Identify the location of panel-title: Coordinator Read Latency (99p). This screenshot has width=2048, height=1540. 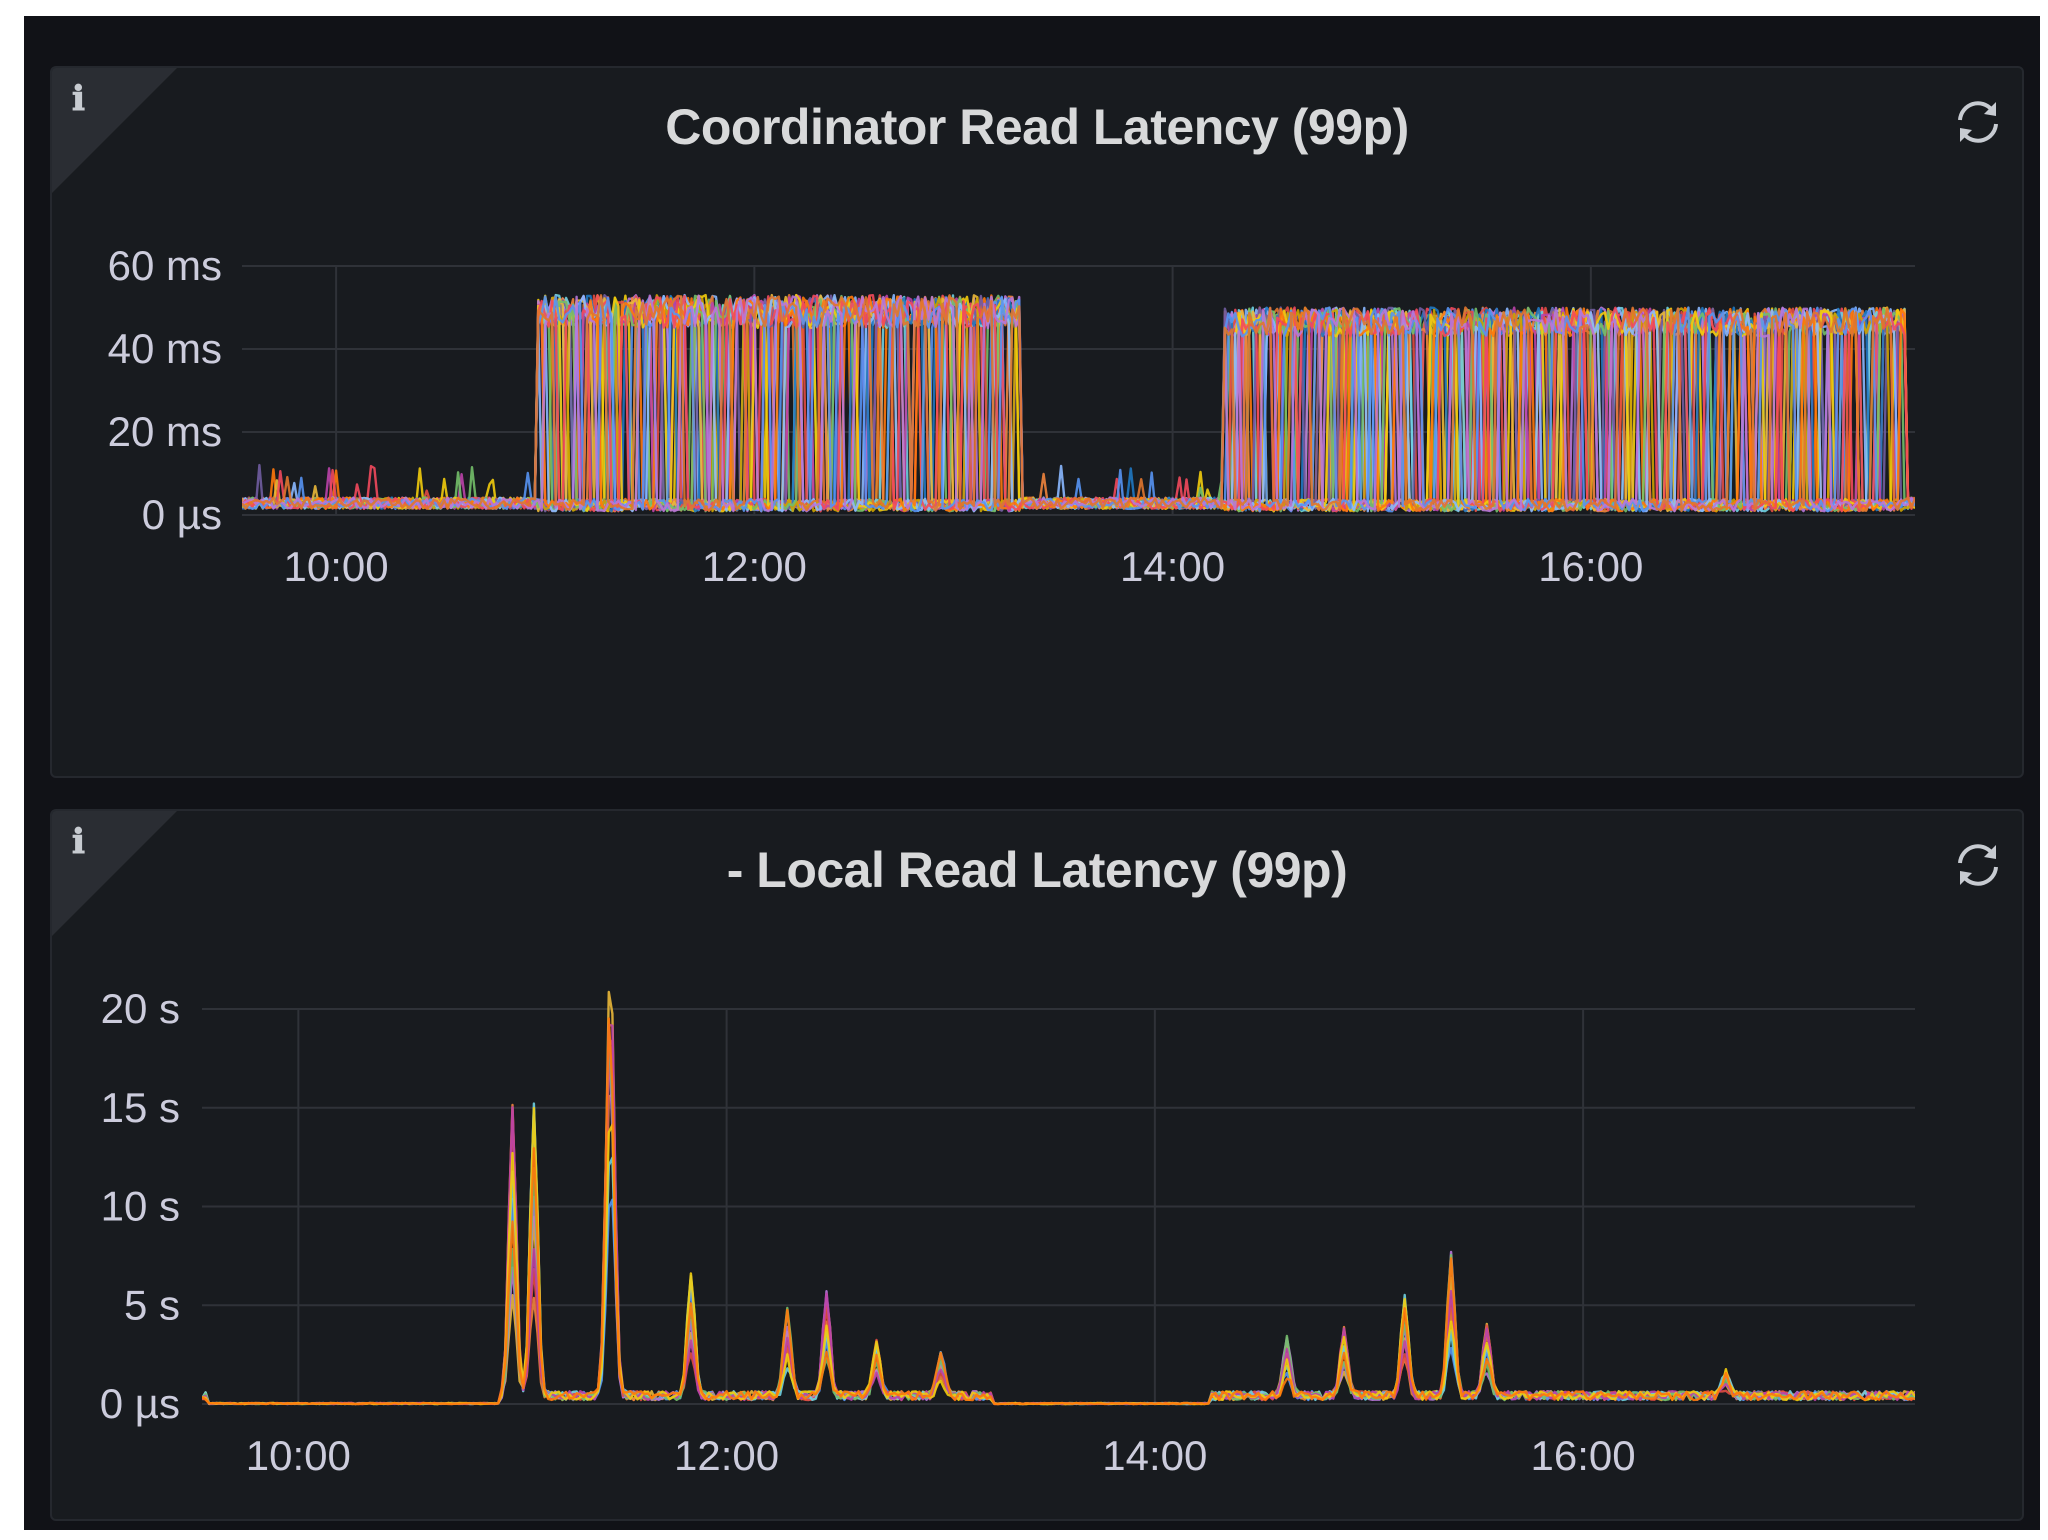
(1037, 127).